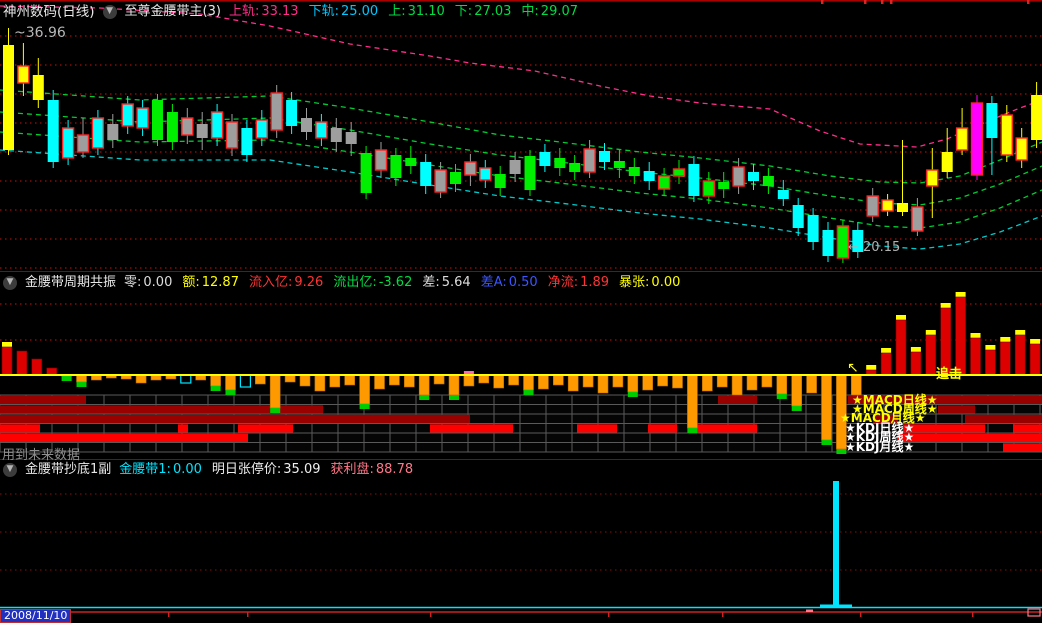  What do you see at coordinates (246, 469) in the screenshot?
I see `field-label: 明日张停价:` at bounding box center [246, 469].